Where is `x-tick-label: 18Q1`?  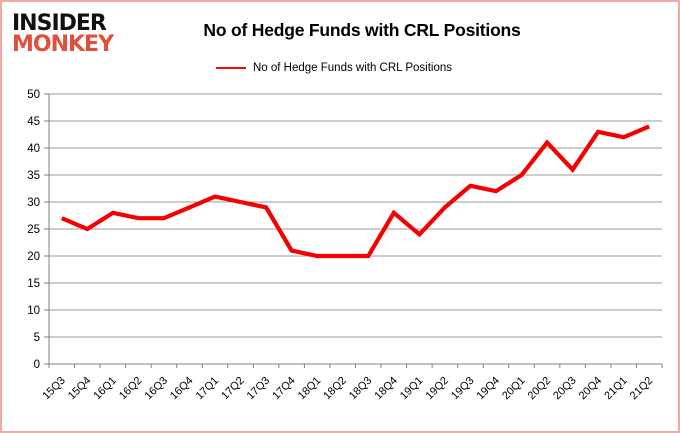
x-tick-label: 18Q1 is located at coordinates (310, 389).